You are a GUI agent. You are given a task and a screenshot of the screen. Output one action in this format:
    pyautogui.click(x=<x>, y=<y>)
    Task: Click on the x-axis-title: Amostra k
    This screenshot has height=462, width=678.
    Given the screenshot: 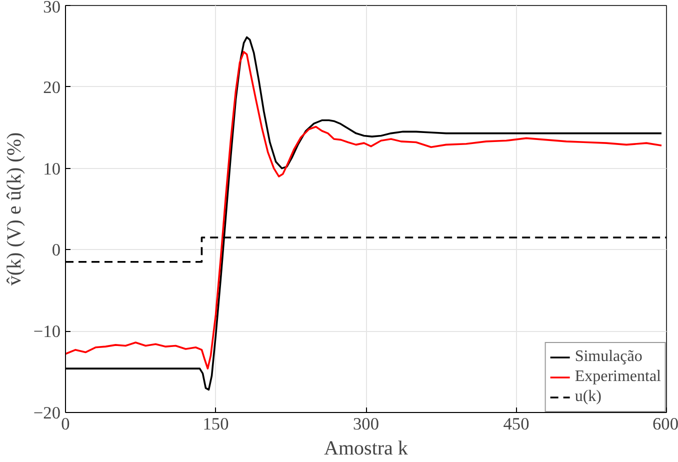 What is the action you would take?
    pyautogui.click(x=366, y=449)
    